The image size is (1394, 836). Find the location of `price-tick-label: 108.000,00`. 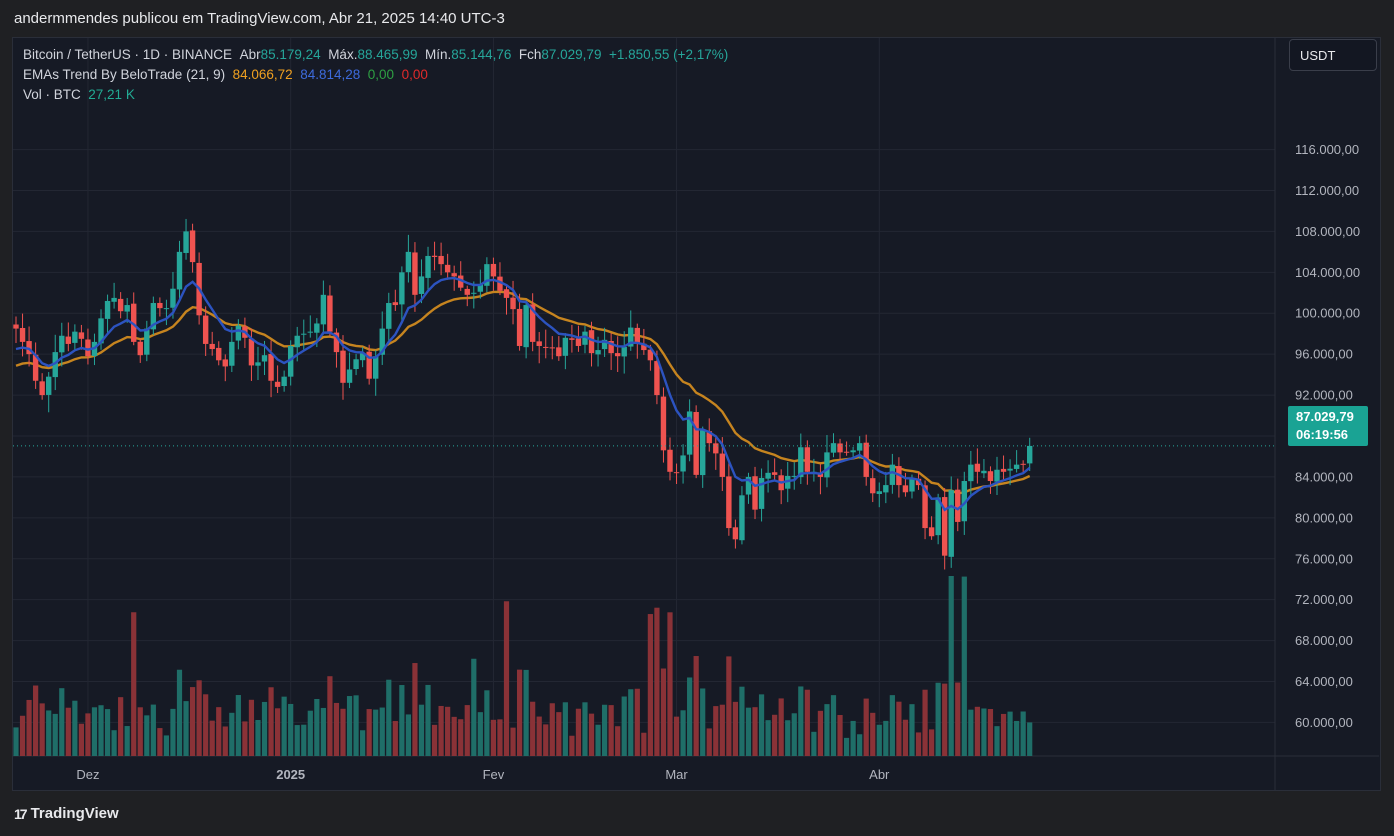

price-tick-label: 108.000,00 is located at coordinates (1327, 231).